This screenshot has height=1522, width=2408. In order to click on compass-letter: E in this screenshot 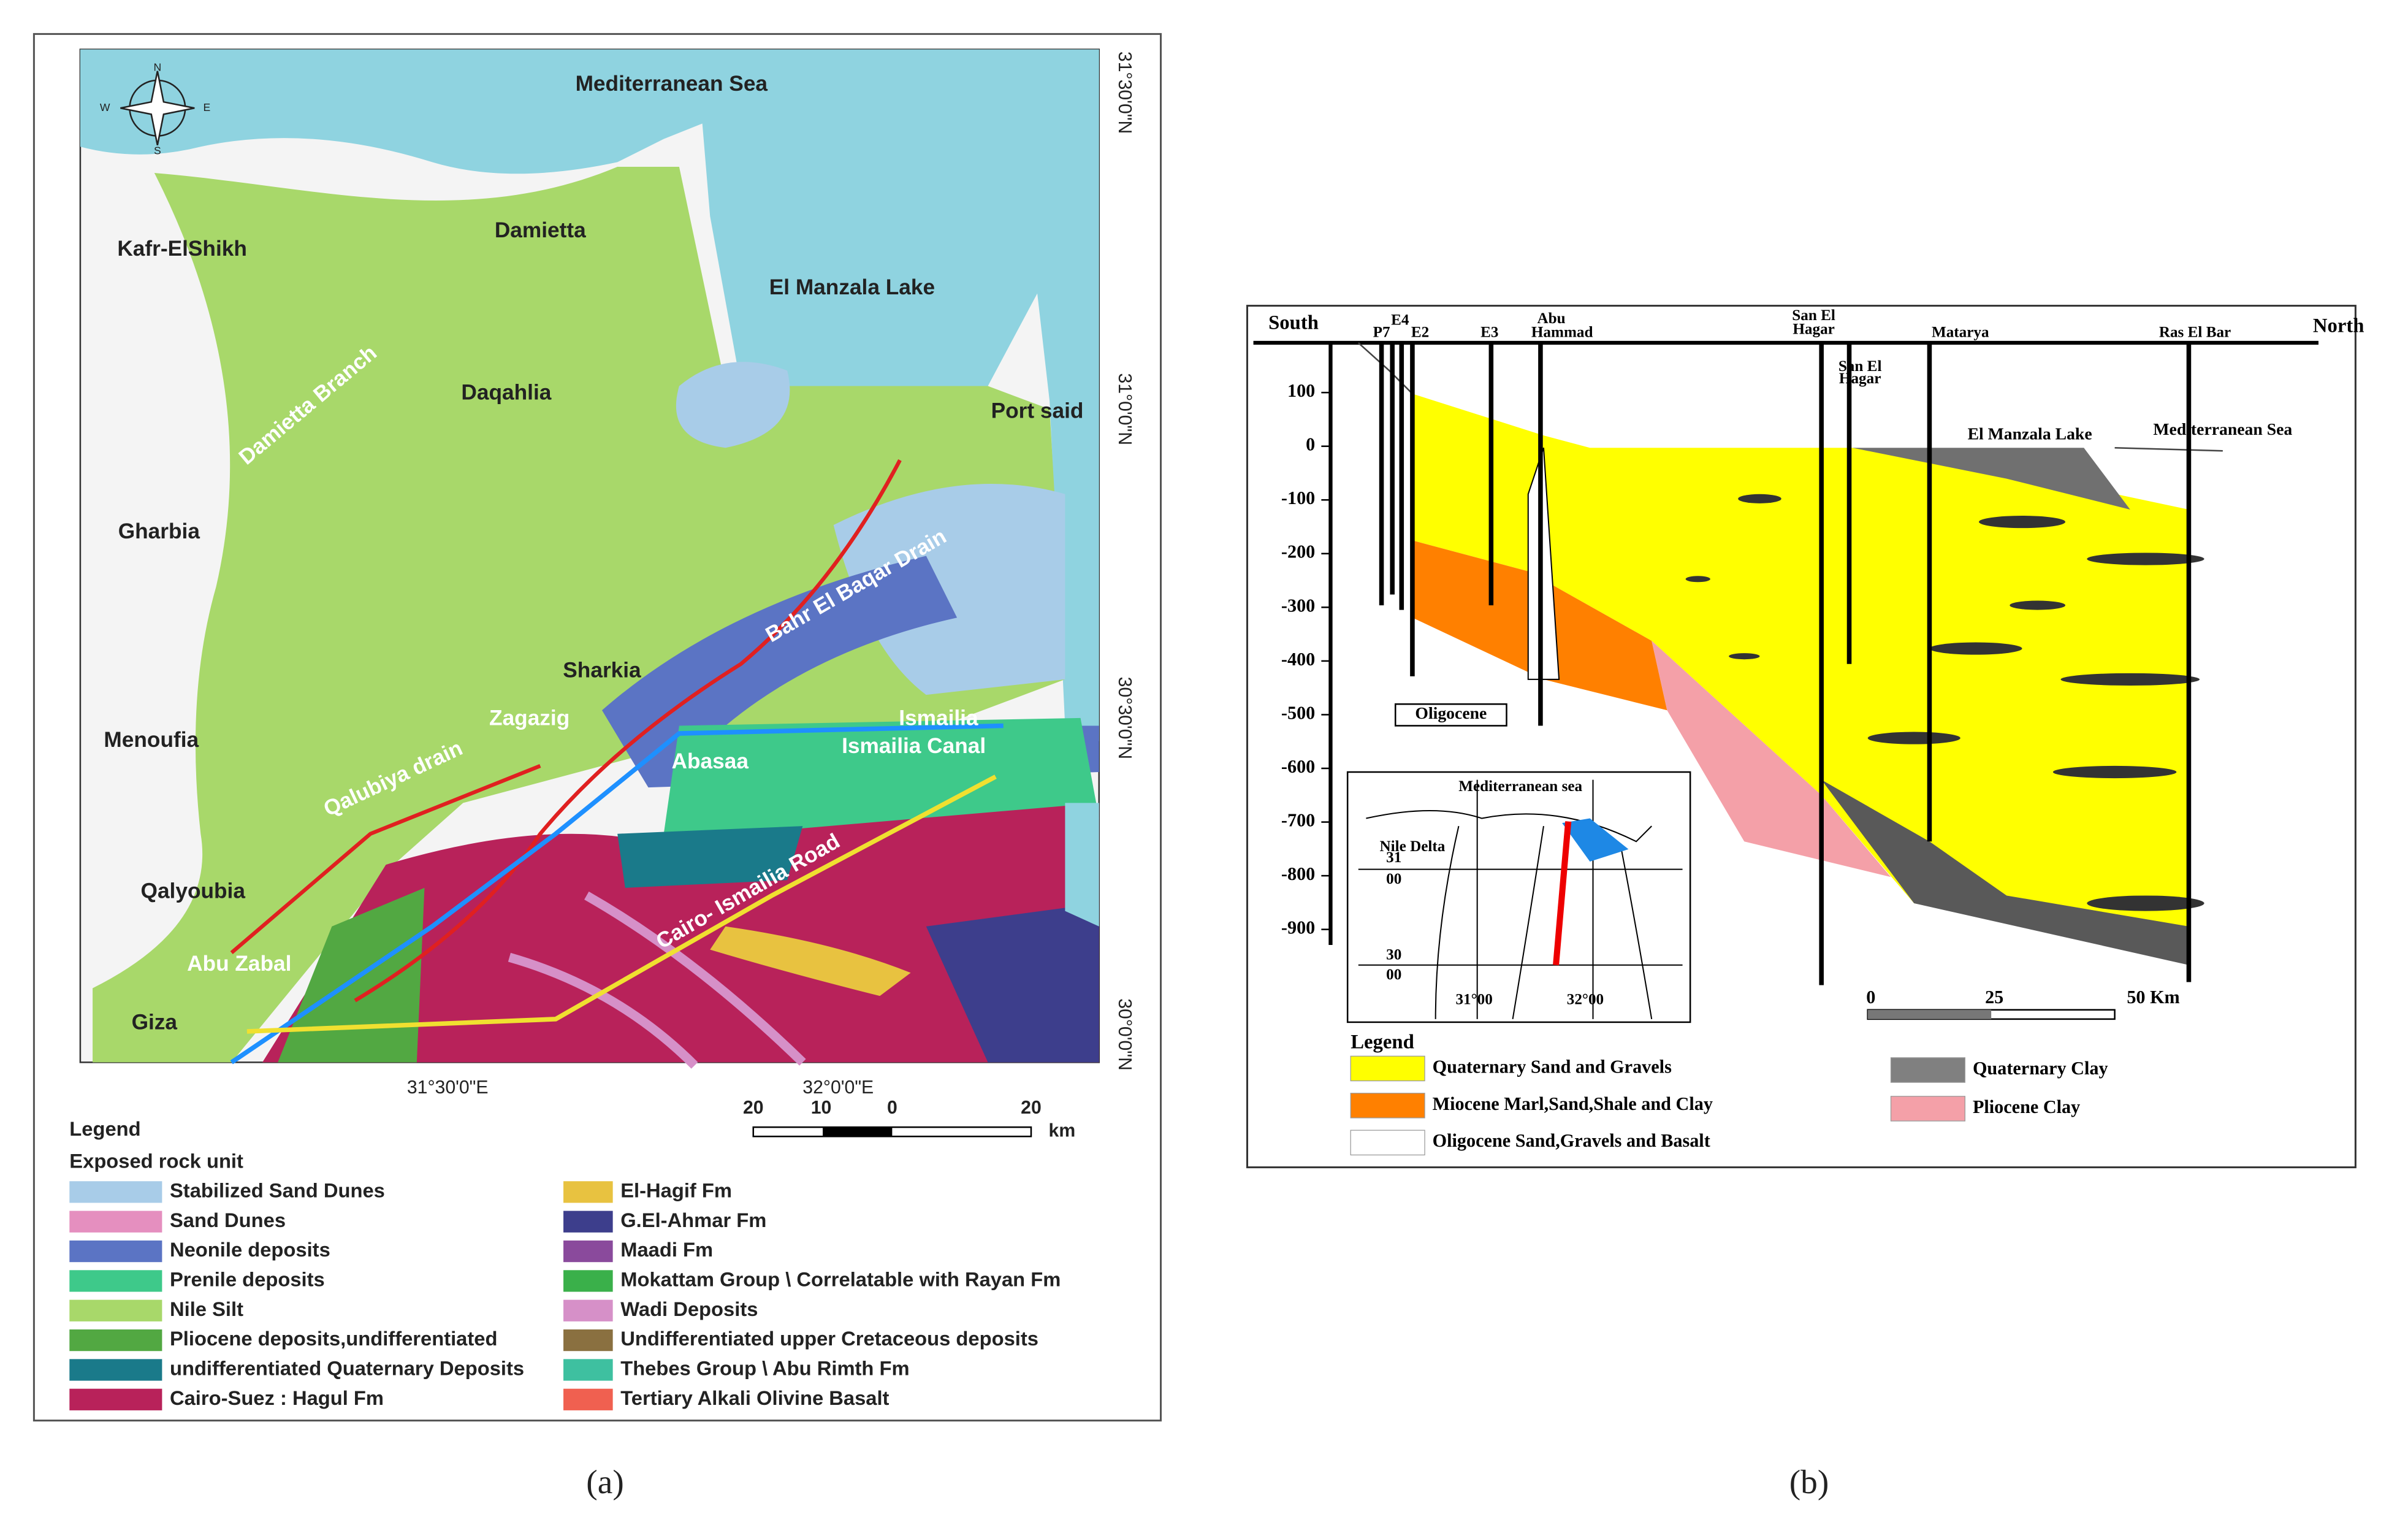, I will do `click(207, 107)`.